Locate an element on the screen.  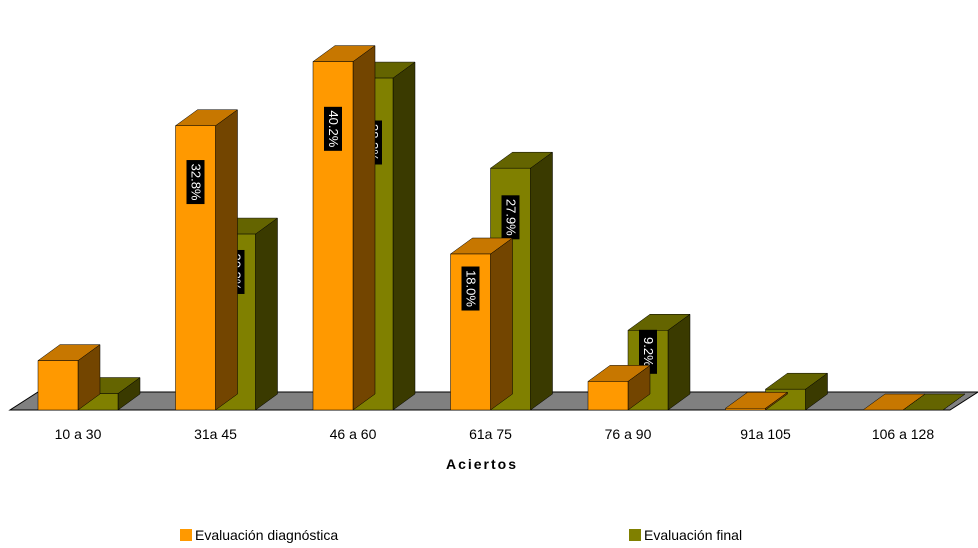
bar-diagnostica-1-label: 32.8% is located at coordinates (195, 182).